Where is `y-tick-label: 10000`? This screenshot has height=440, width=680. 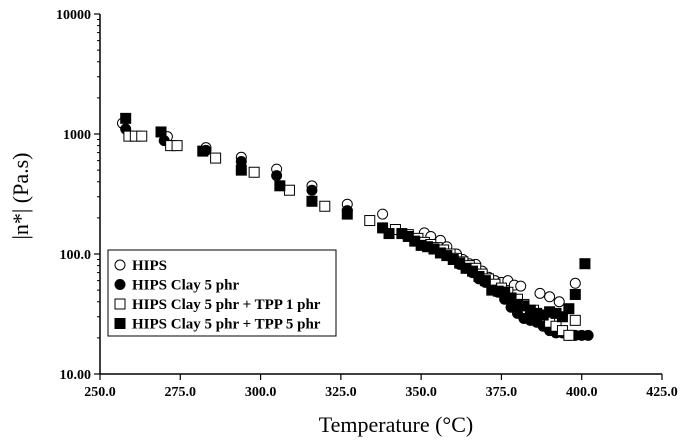 y-tick-label: 10000 is located at coordinates (73, 15).